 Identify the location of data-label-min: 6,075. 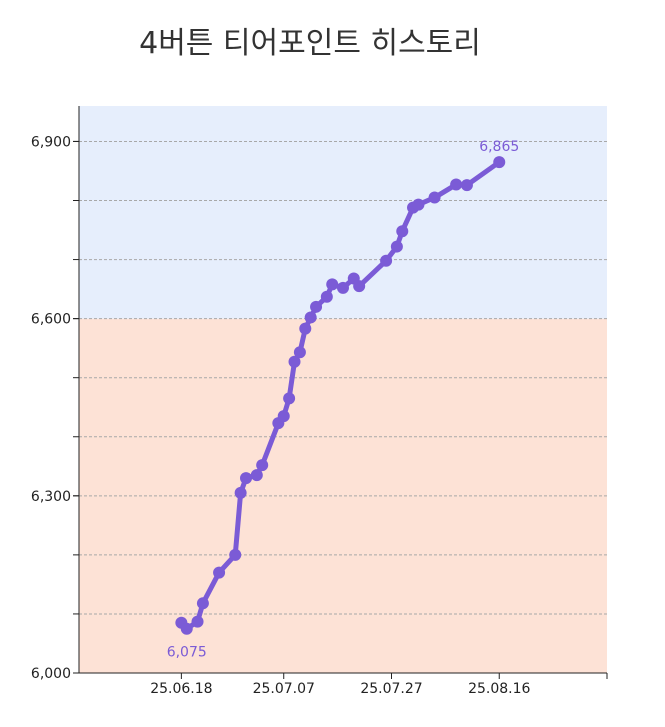
(187, 653).